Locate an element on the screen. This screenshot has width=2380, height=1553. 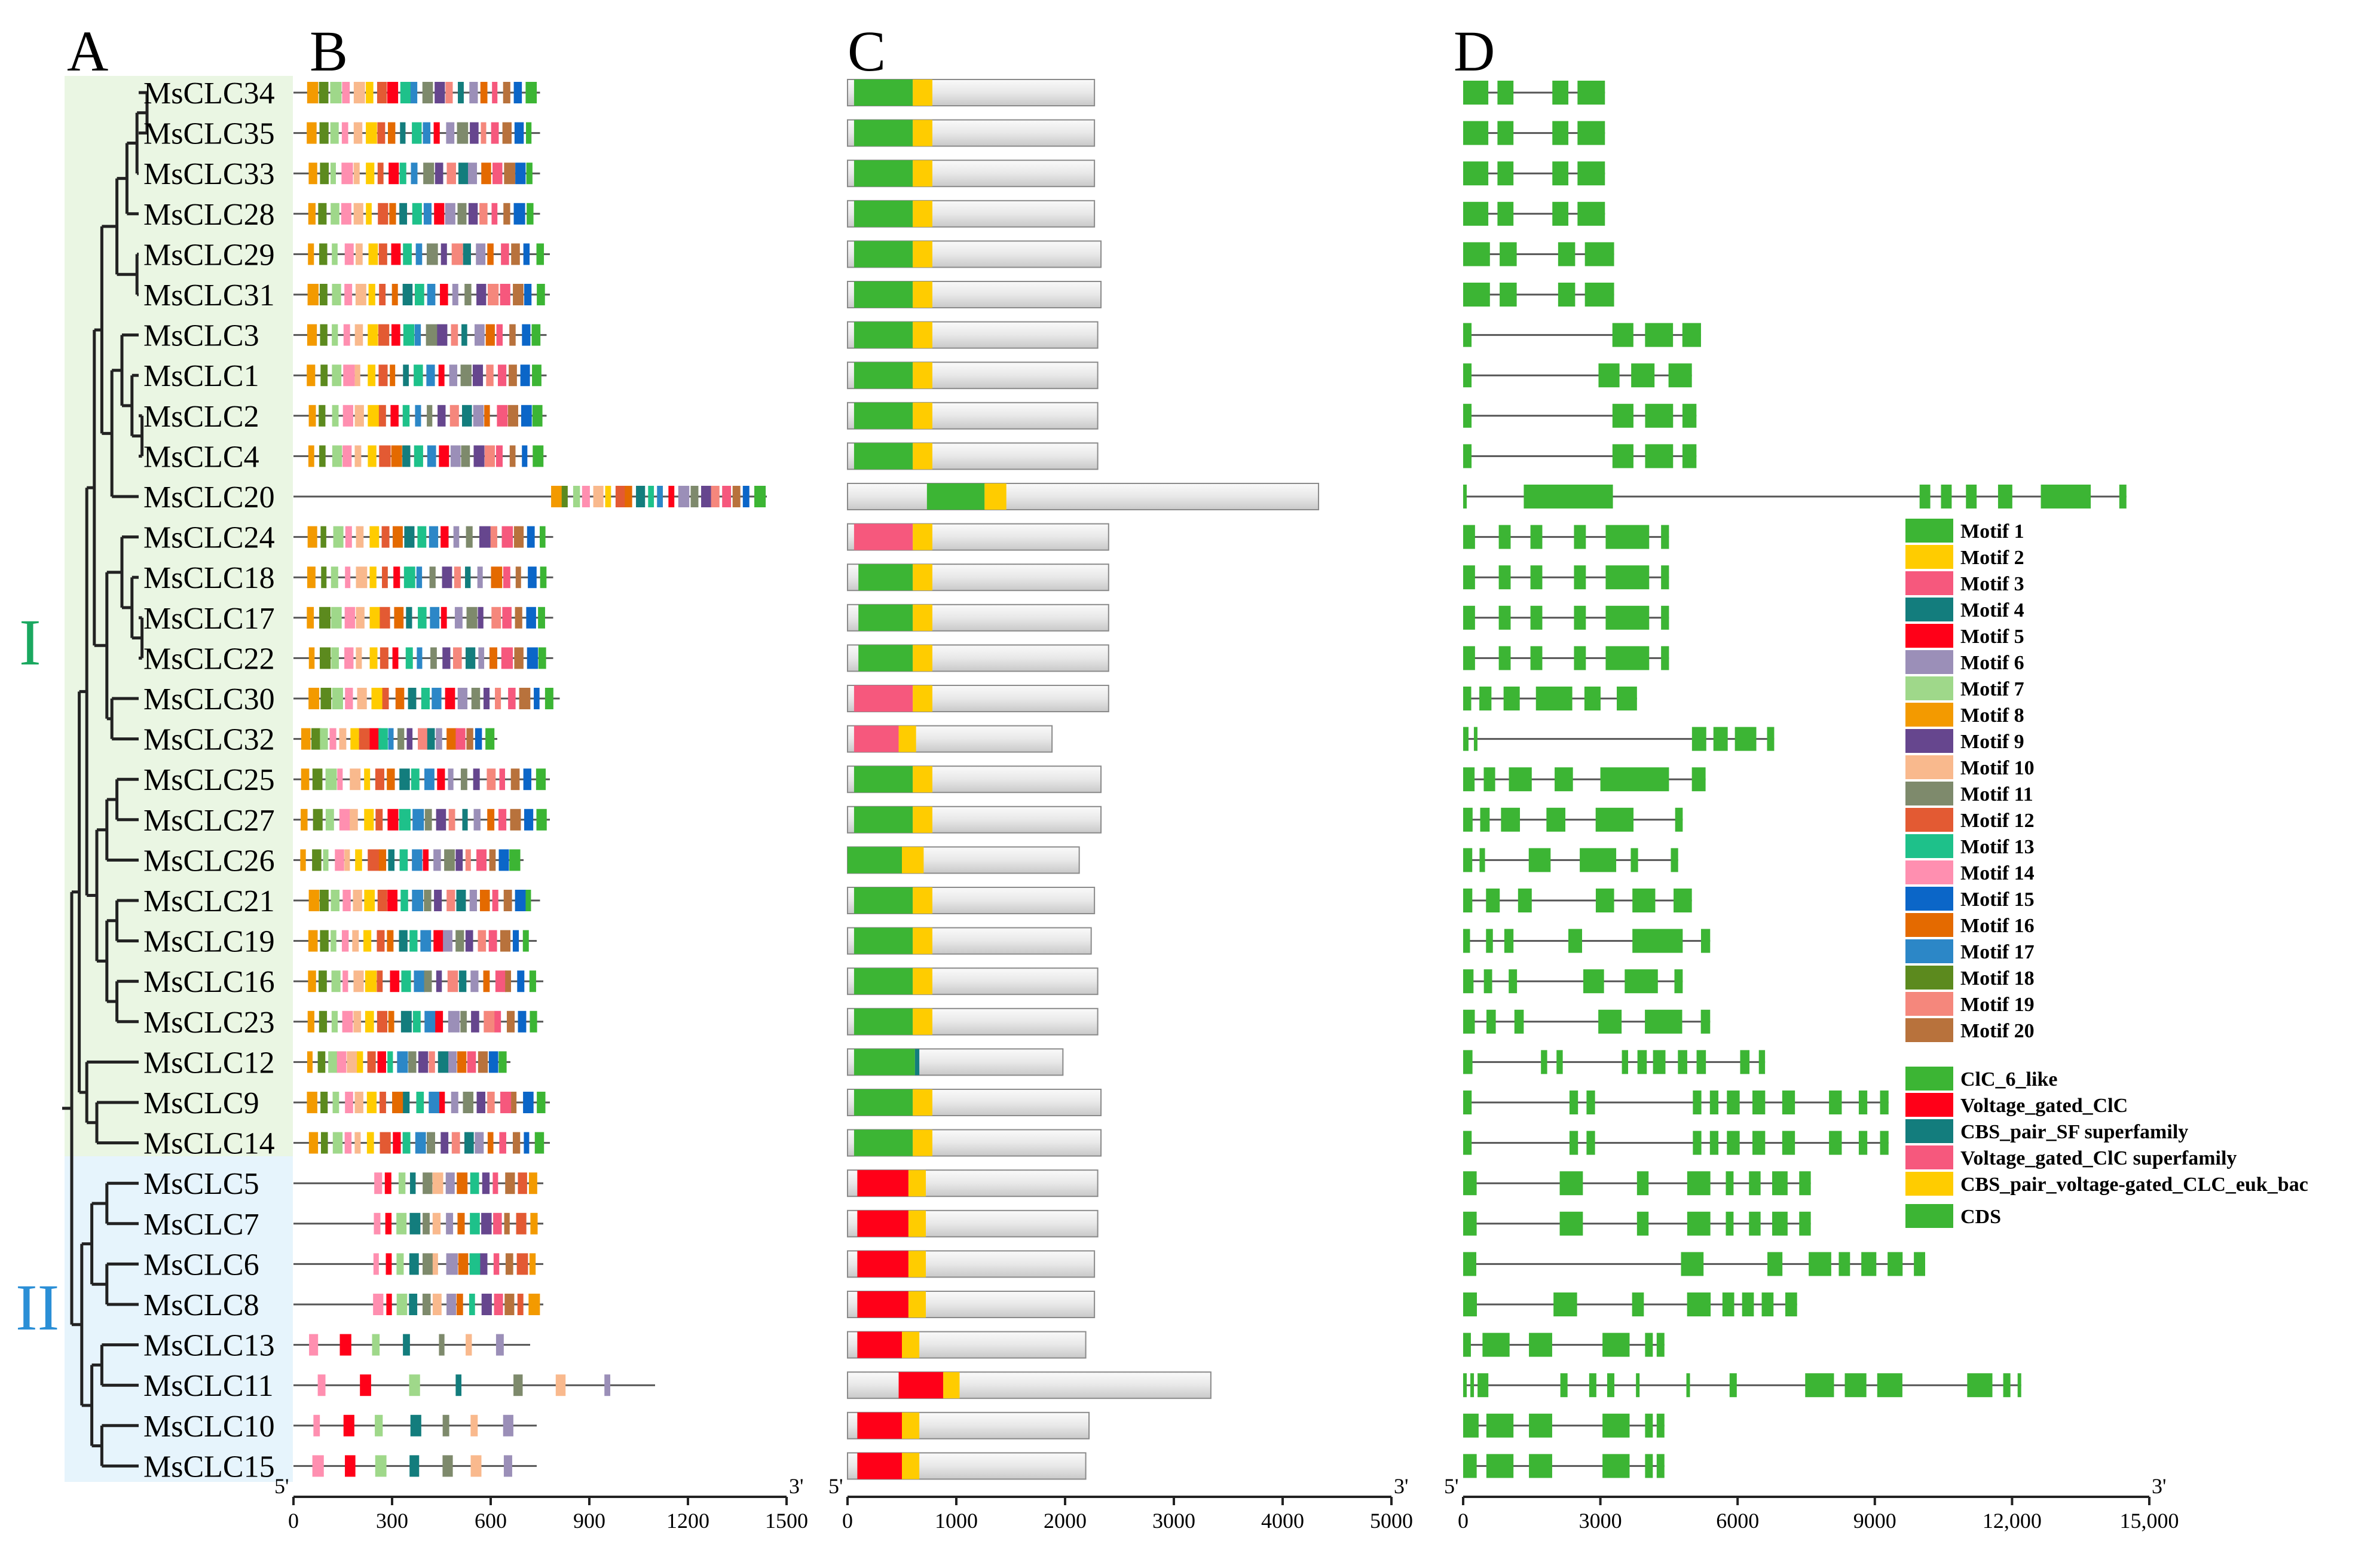
gene-name: MsCLC33 is located at coordinates (209, 174).